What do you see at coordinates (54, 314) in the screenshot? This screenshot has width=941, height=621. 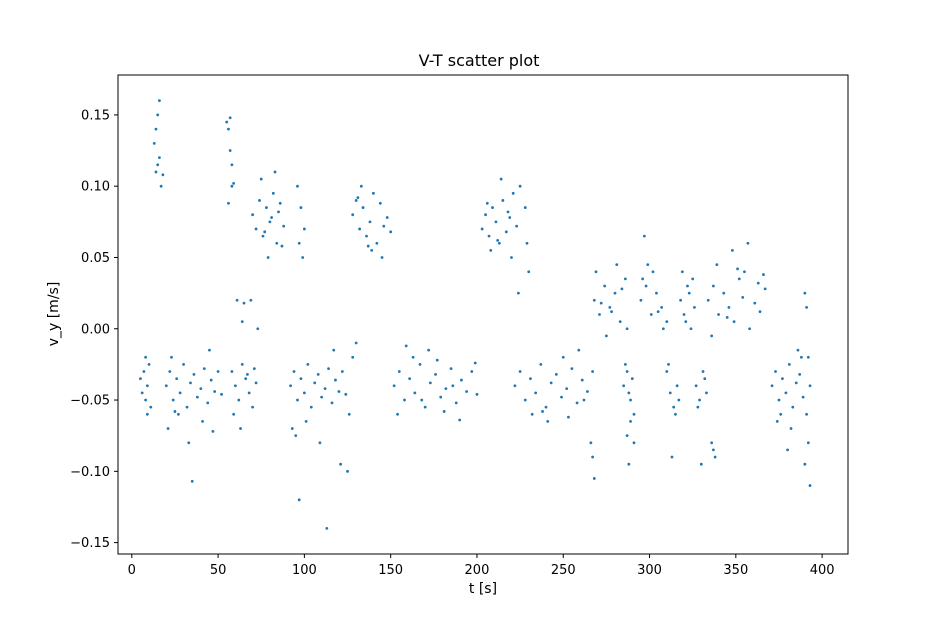 I see `y-axis-label: v_y [m/s]` at bounding box center [54, 314].